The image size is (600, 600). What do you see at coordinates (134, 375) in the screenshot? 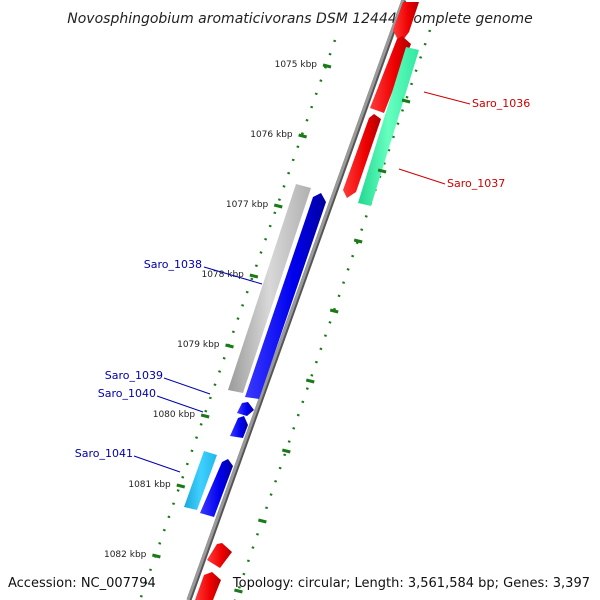
I see `gene-label: Saro_1039` at bounding box center [134, 375].